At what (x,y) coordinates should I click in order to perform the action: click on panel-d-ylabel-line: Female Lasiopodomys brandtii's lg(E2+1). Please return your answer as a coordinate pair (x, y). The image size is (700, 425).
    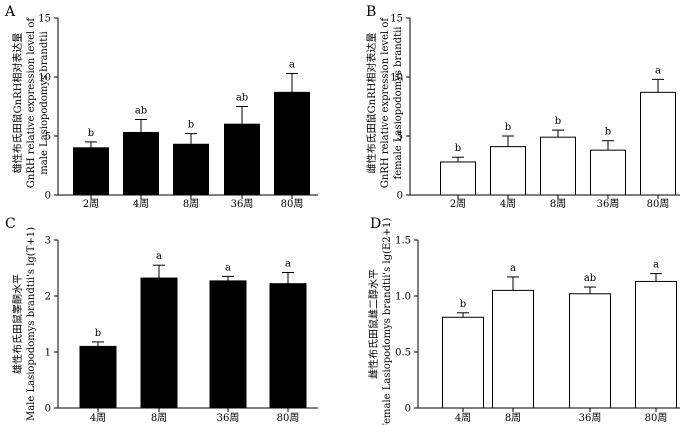
    Looking at the image, I should click on (387, 321).